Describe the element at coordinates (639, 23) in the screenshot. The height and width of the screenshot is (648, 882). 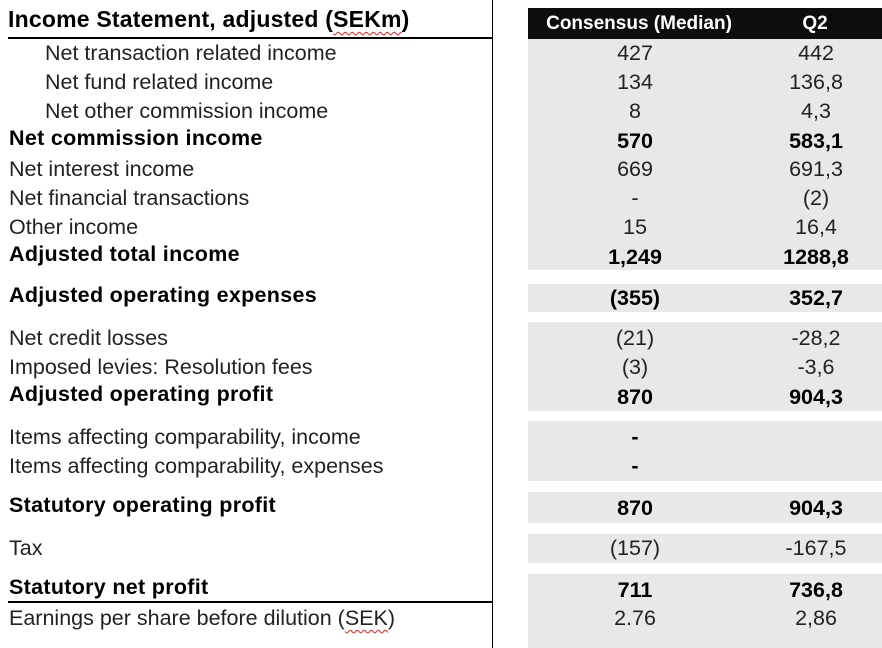
I see `column-header-consensus: Consensus (Median)` at that location.